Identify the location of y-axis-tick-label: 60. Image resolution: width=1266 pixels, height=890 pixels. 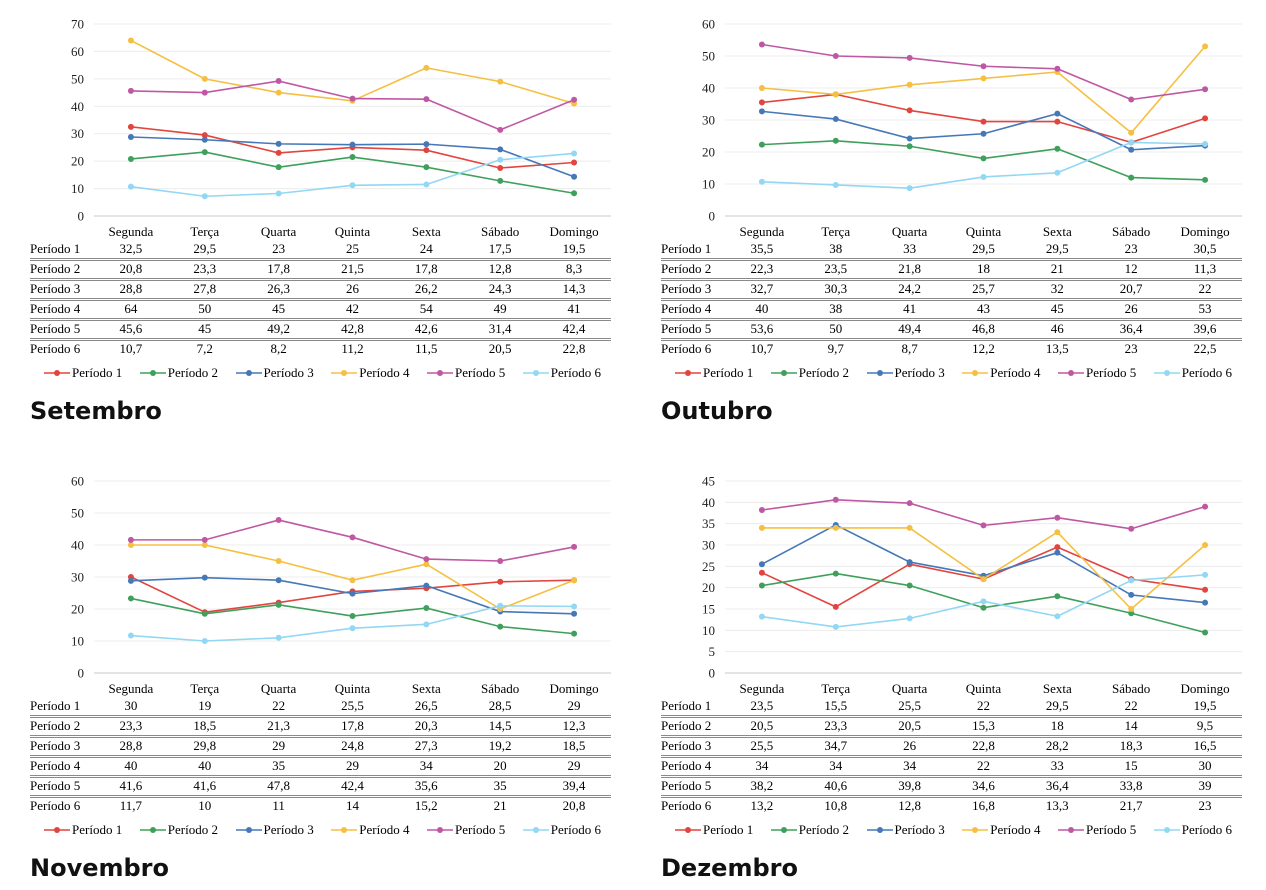
(77, 51).